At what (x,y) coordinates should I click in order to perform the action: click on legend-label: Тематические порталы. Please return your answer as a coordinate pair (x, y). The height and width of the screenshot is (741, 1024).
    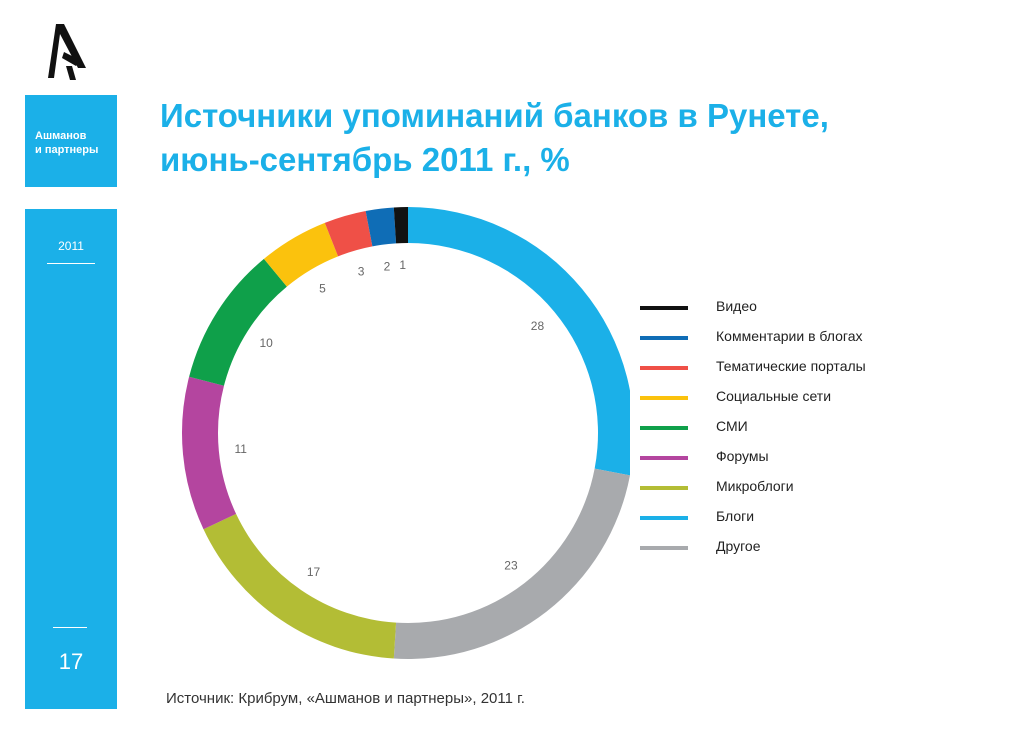
    Looking at the image, I should click on (791, 366).